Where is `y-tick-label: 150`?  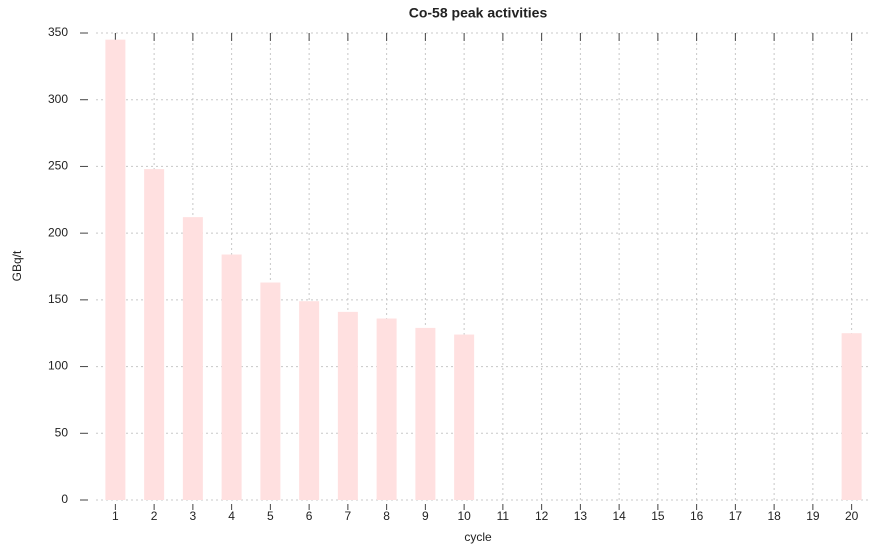
y-tick-label: 150 is located at coordinates (58, 299).